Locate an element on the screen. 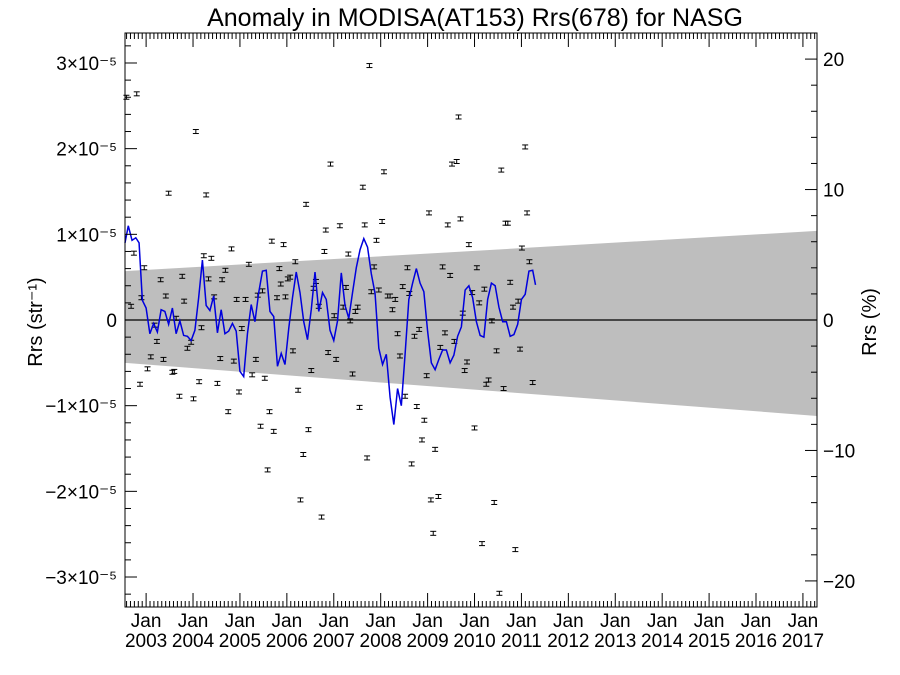  x-tick-year-label: 2003 is located at coordinates (146, 641).